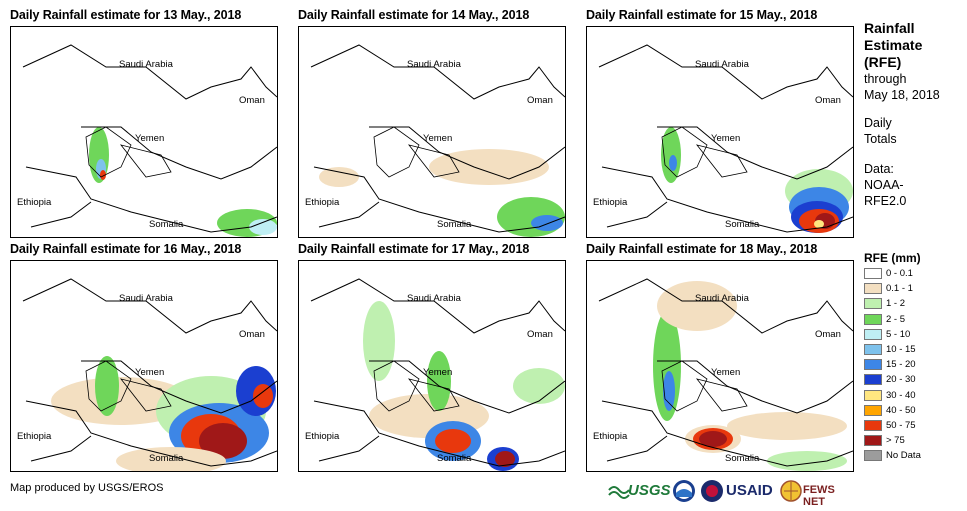  I want to click on legend-label: 15 - 20, so click(901, 365).